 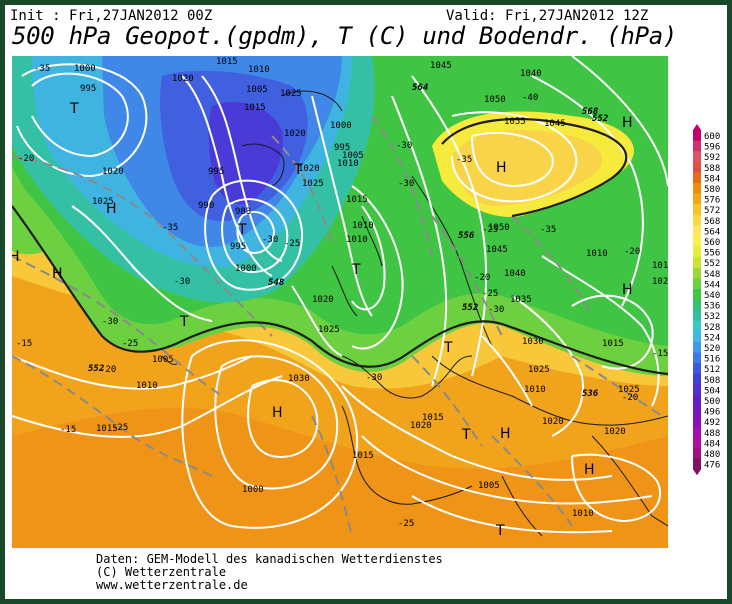 What do you see at coordinates (712, 402) in the screenshot?
I see `legend-level-label: 500` at bounding box center [712, 402].